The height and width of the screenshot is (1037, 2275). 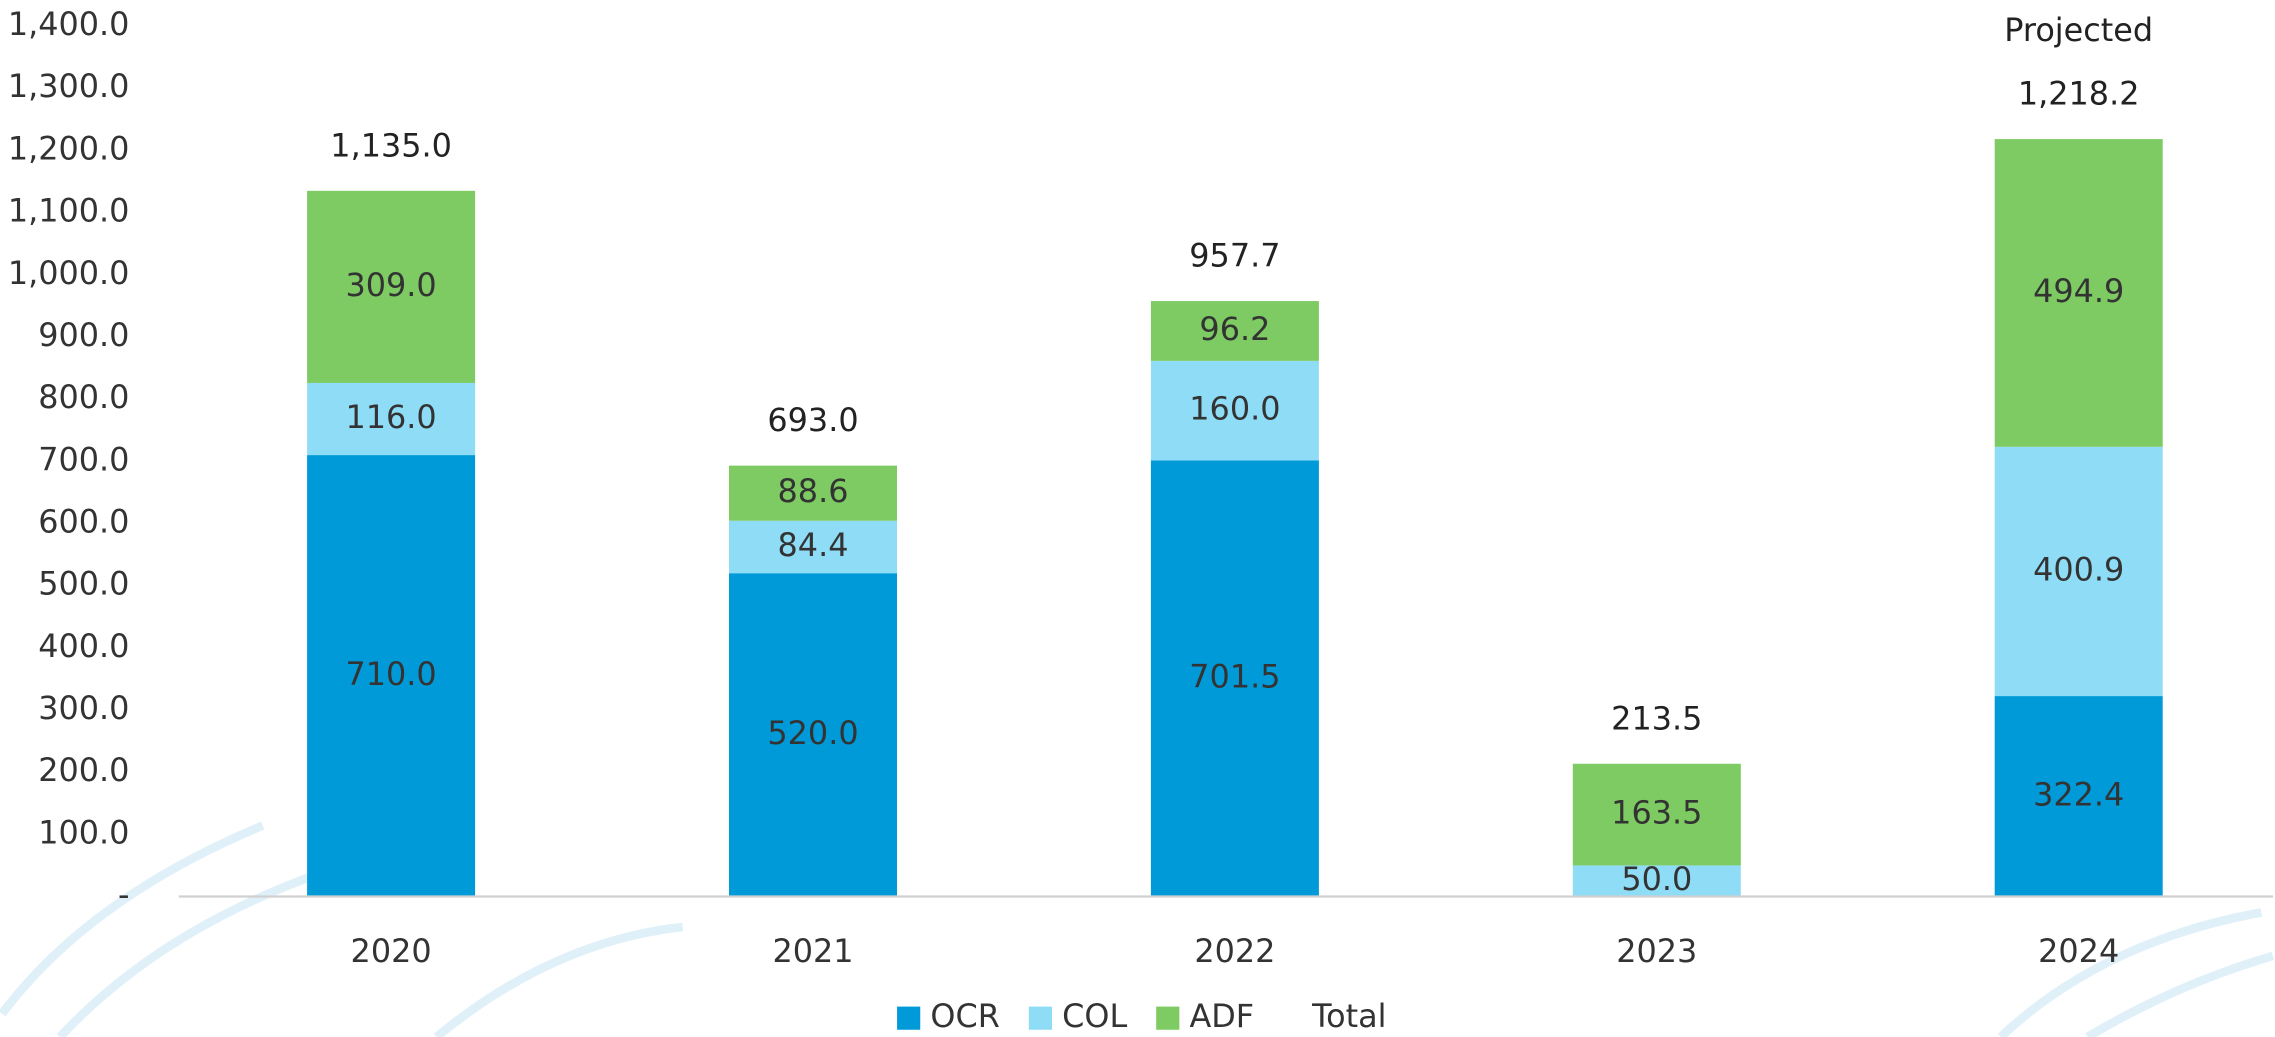 I want to click on y-tick-label: 200.0, so click(x=83, y=770).